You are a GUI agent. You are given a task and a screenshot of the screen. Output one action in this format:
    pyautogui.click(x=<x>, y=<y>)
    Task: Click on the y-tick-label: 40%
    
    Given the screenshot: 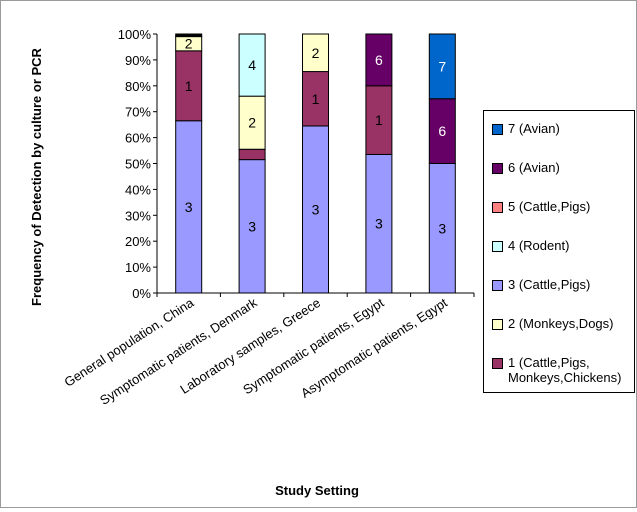 What is the action you would take?
    pyautogui.click(x=138, y=189)
    